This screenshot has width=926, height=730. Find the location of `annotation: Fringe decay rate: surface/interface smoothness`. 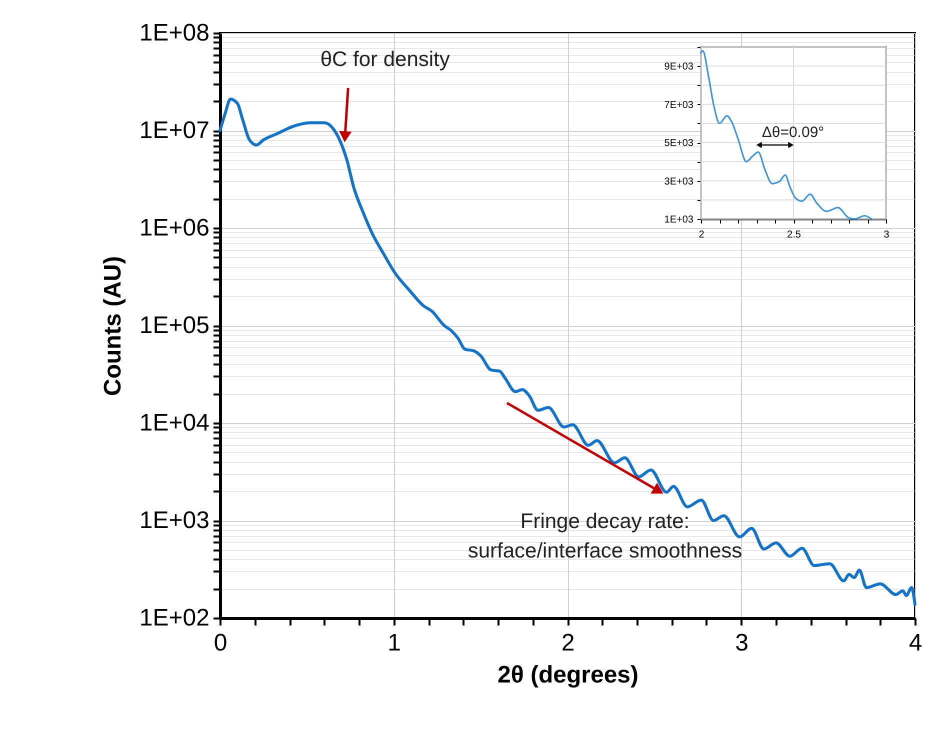

annotation: Fringe decay rate: surface/interface smoothness is located at coordinates (605, 536).